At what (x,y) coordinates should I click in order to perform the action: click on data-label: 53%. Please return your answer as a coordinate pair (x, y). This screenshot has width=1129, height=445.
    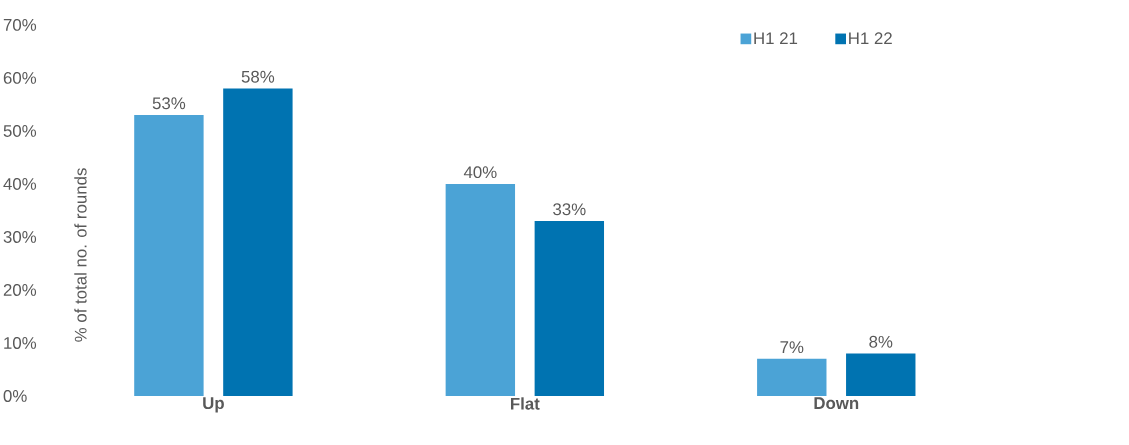
    Looking at the image, I should click on (169, 103).